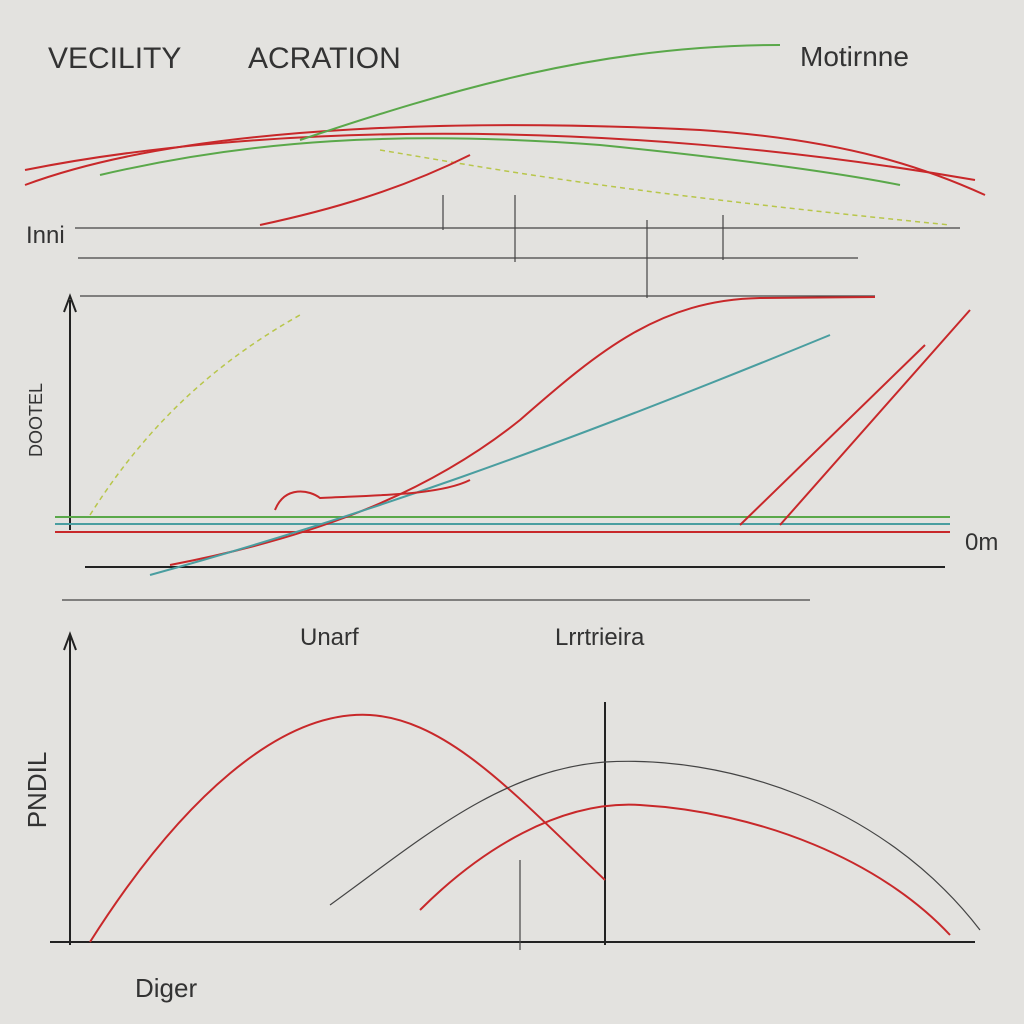 Image resolution: width=1024 pixels, height=1024 pixels. Describe the element at coordinates (45, 235) in the screenshot. I see `panel-label: Inni` at that location.